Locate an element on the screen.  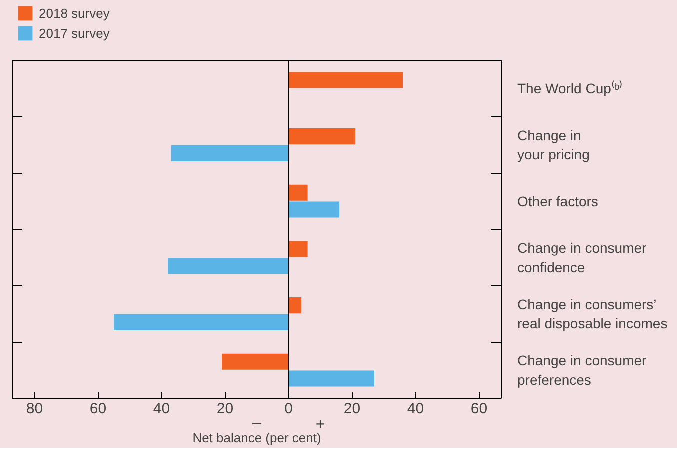
y-tick-label: Other factors is located at coordinates (558, 201).